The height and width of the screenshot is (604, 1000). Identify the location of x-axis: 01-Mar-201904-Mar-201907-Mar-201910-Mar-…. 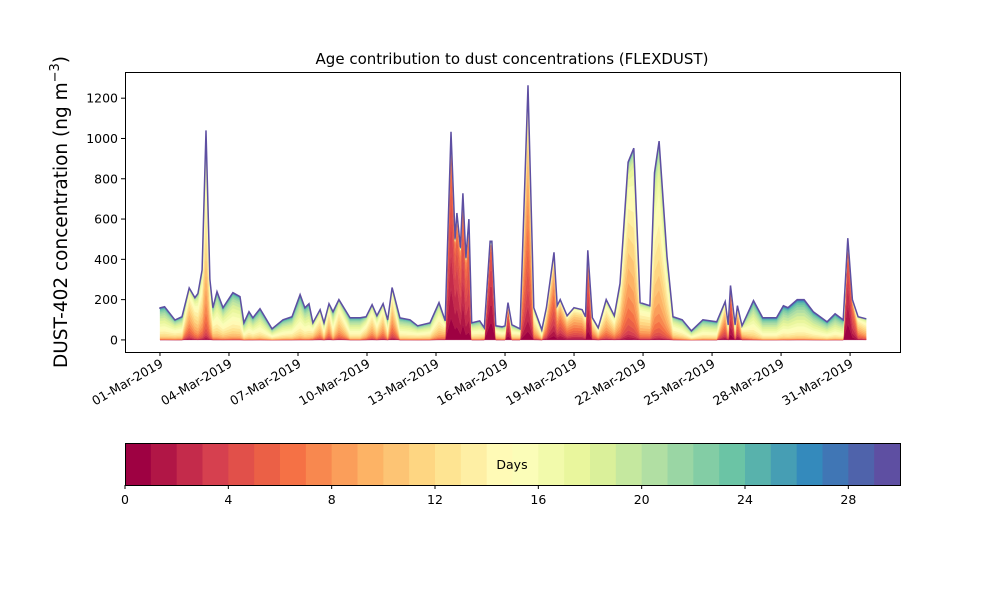
(472, 380).